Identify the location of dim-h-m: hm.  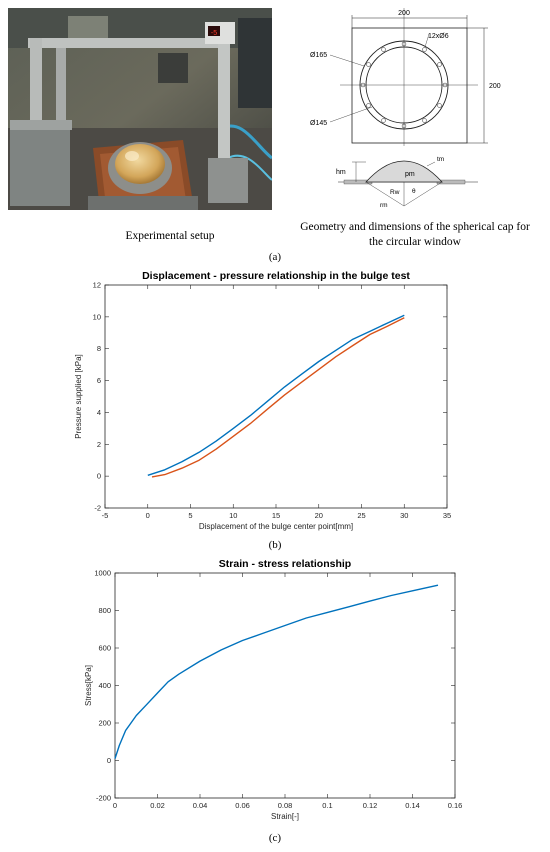
(341, 172).